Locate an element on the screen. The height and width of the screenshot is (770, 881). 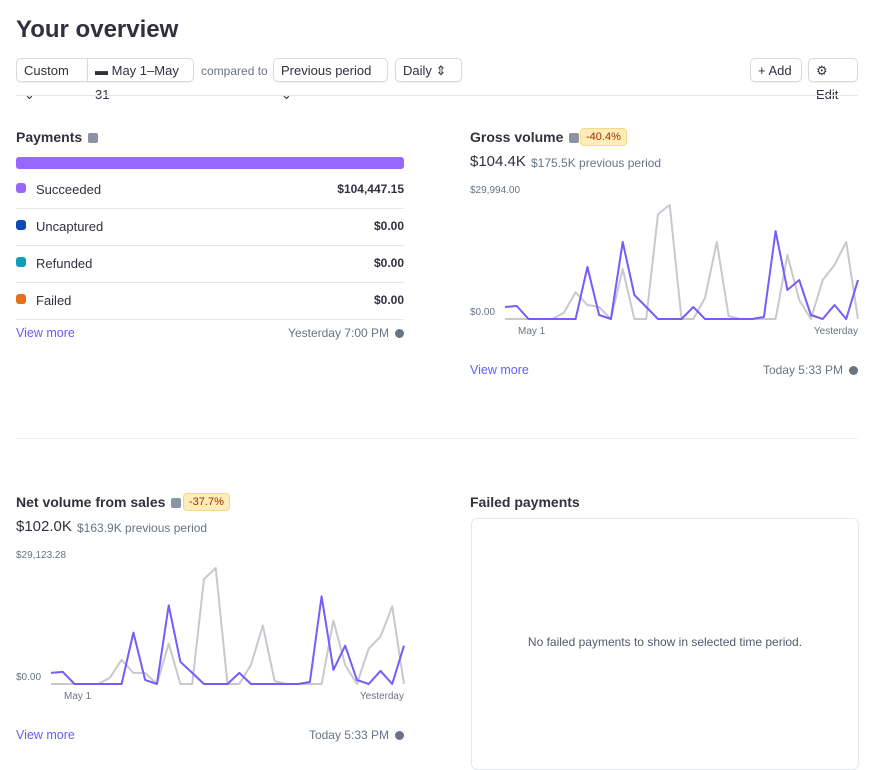
range-type-select: Custom ⌄ is located at coordinates (52, 80).